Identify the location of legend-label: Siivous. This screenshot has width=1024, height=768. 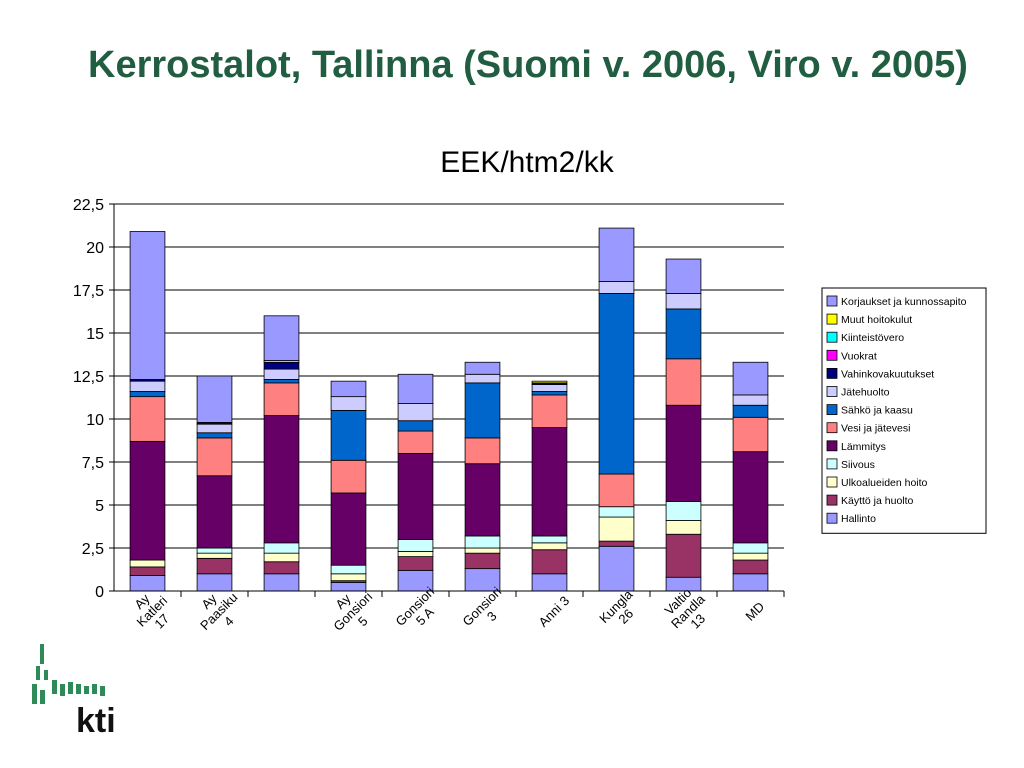
(858, 465).